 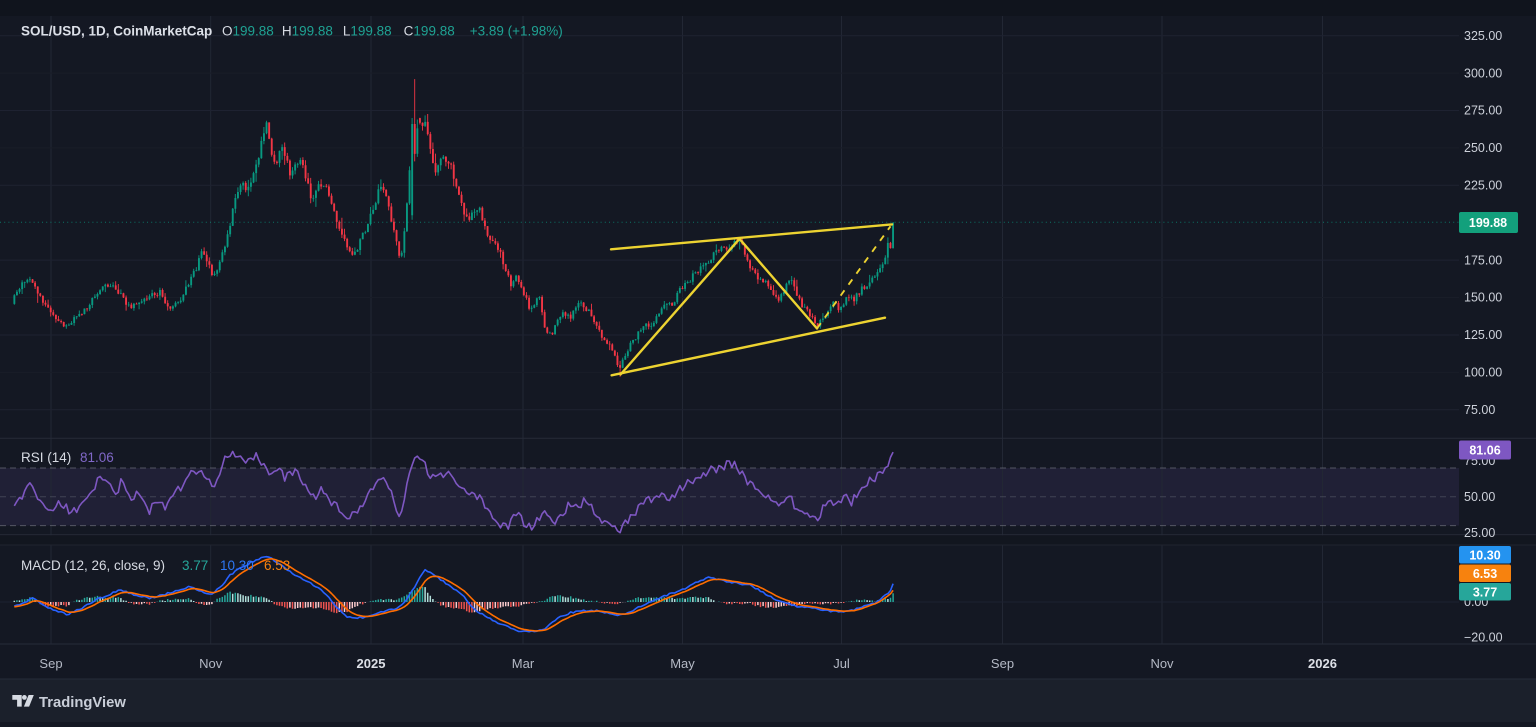 What do you see at coordinates (46, 457) in the screenshot?
I see `svg-text: RSI (14)` at bounding box center [46, 457].